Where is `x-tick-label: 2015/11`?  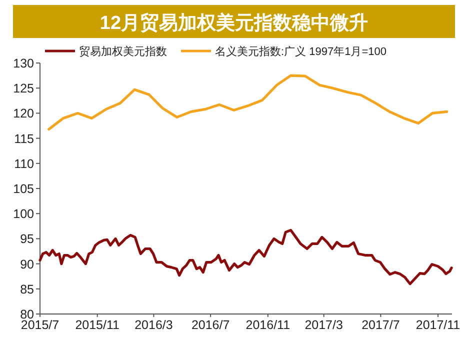 x-tick-label: 2015/11 is located at coordinates (97, 325).